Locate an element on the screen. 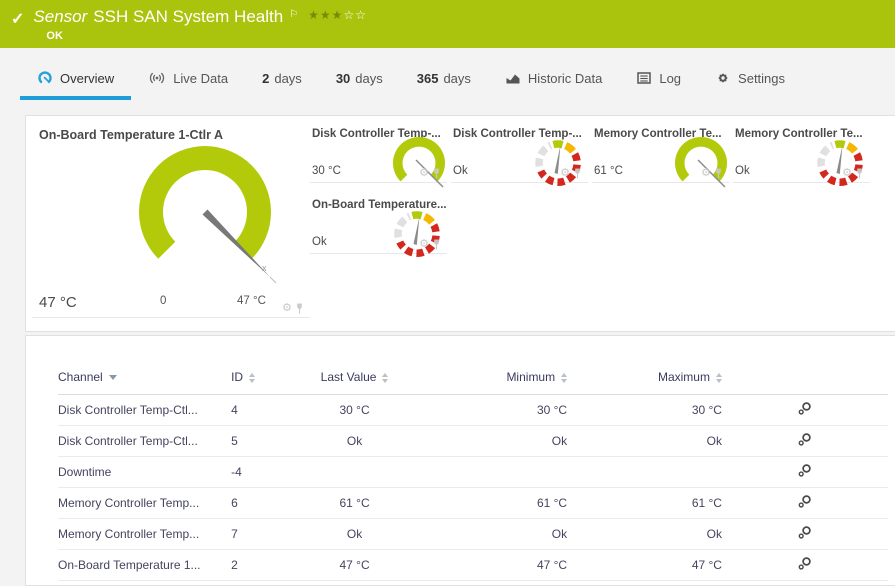  cell-maximum: Ok is located at coordinates (644, 441).